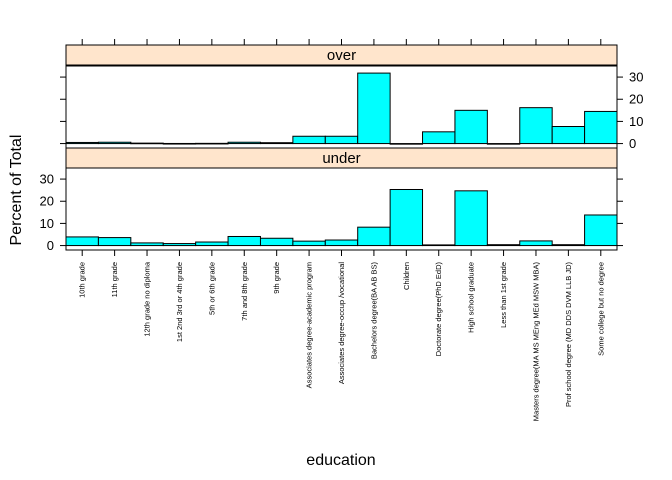  Describe the element at coordinates (632, 143) in the screenshot. I see `y-tick-label-over-0: 0` at that location.